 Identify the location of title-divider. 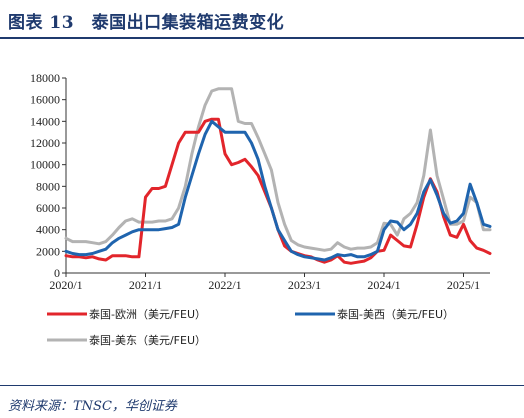
(262, 38).